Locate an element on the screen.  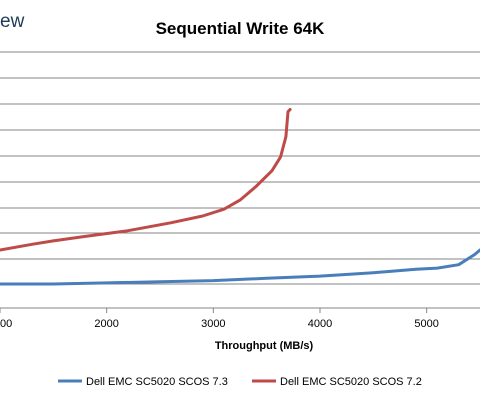
legend-label-1: Dell EMC SC5020 SCOS 7.2 is located at coordinates (351, 382).